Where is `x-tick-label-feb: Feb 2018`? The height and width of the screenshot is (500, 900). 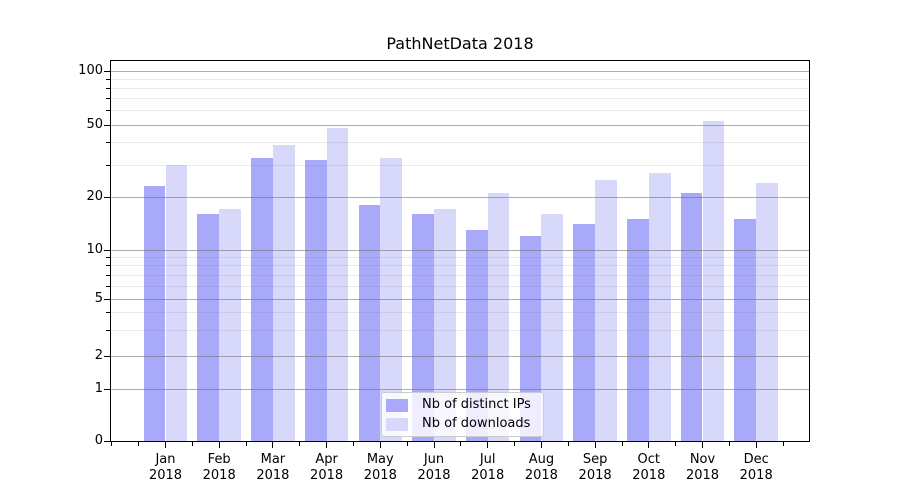
x-tick-label-feb: Feb 2018 is located at coordinates (219, 468).